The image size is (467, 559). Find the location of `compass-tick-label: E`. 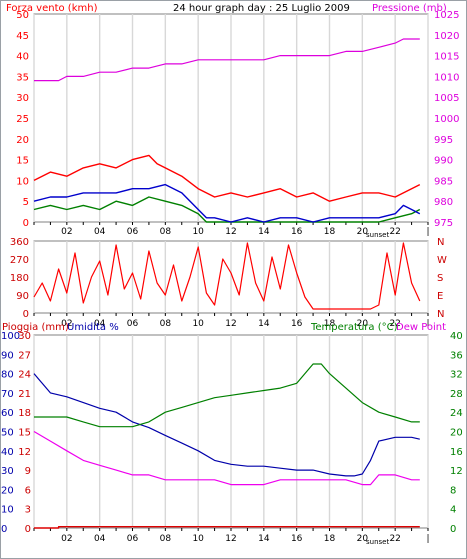

compass-tick-label: E is located at coordinates (440, 296).